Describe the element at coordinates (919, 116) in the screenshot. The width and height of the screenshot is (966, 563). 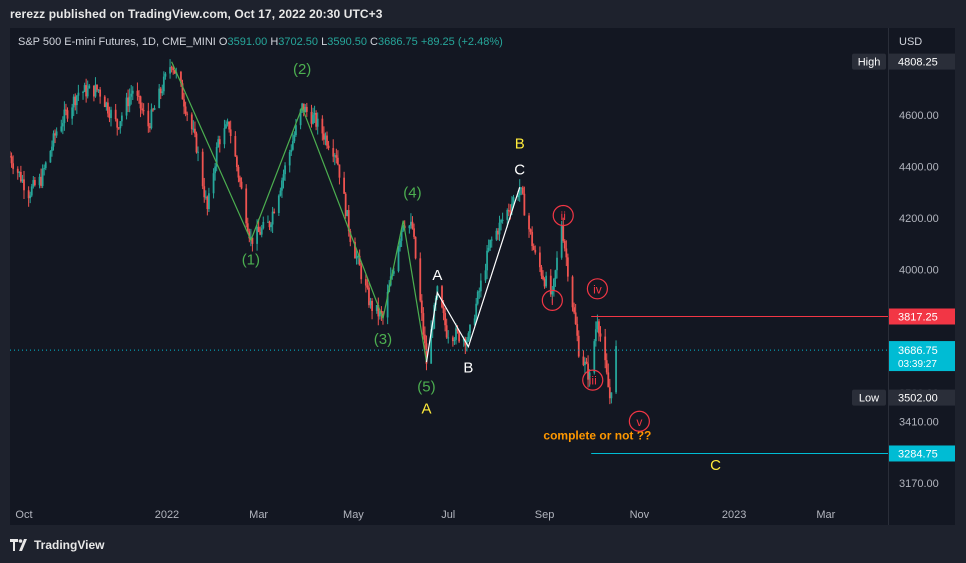
I see `y-tick-label: 4600.00` at that location.